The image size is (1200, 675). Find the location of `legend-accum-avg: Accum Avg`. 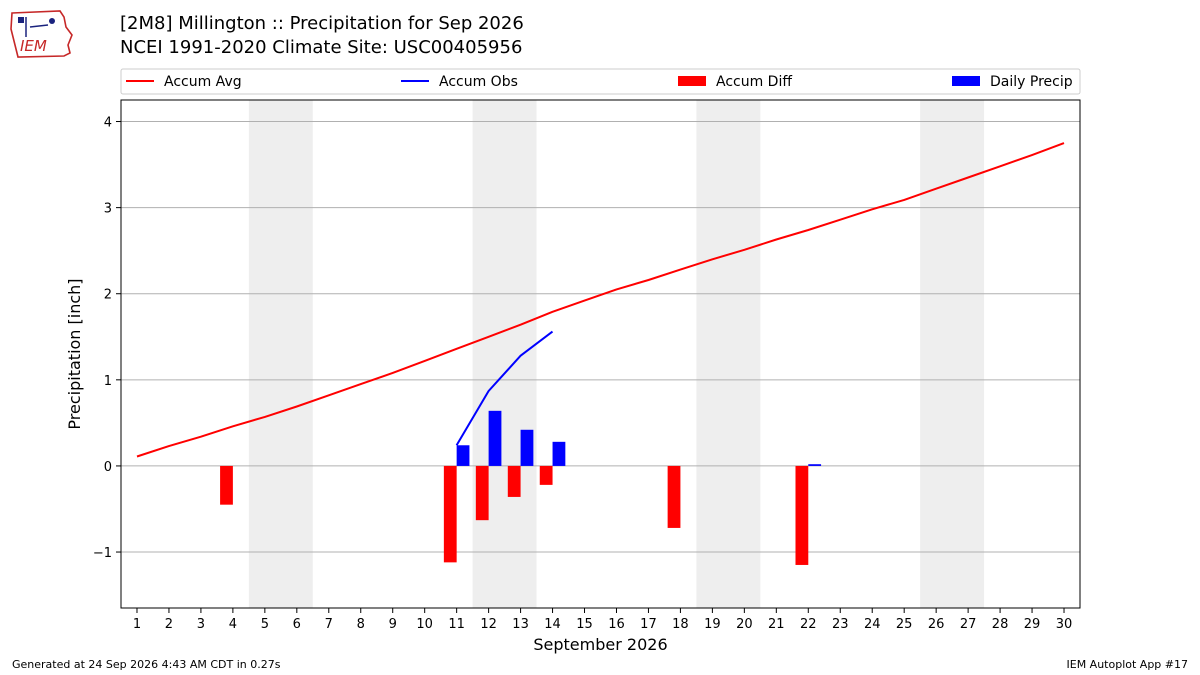

legend-accum-avg: Accum Avg is located at coordinates (184, 82).